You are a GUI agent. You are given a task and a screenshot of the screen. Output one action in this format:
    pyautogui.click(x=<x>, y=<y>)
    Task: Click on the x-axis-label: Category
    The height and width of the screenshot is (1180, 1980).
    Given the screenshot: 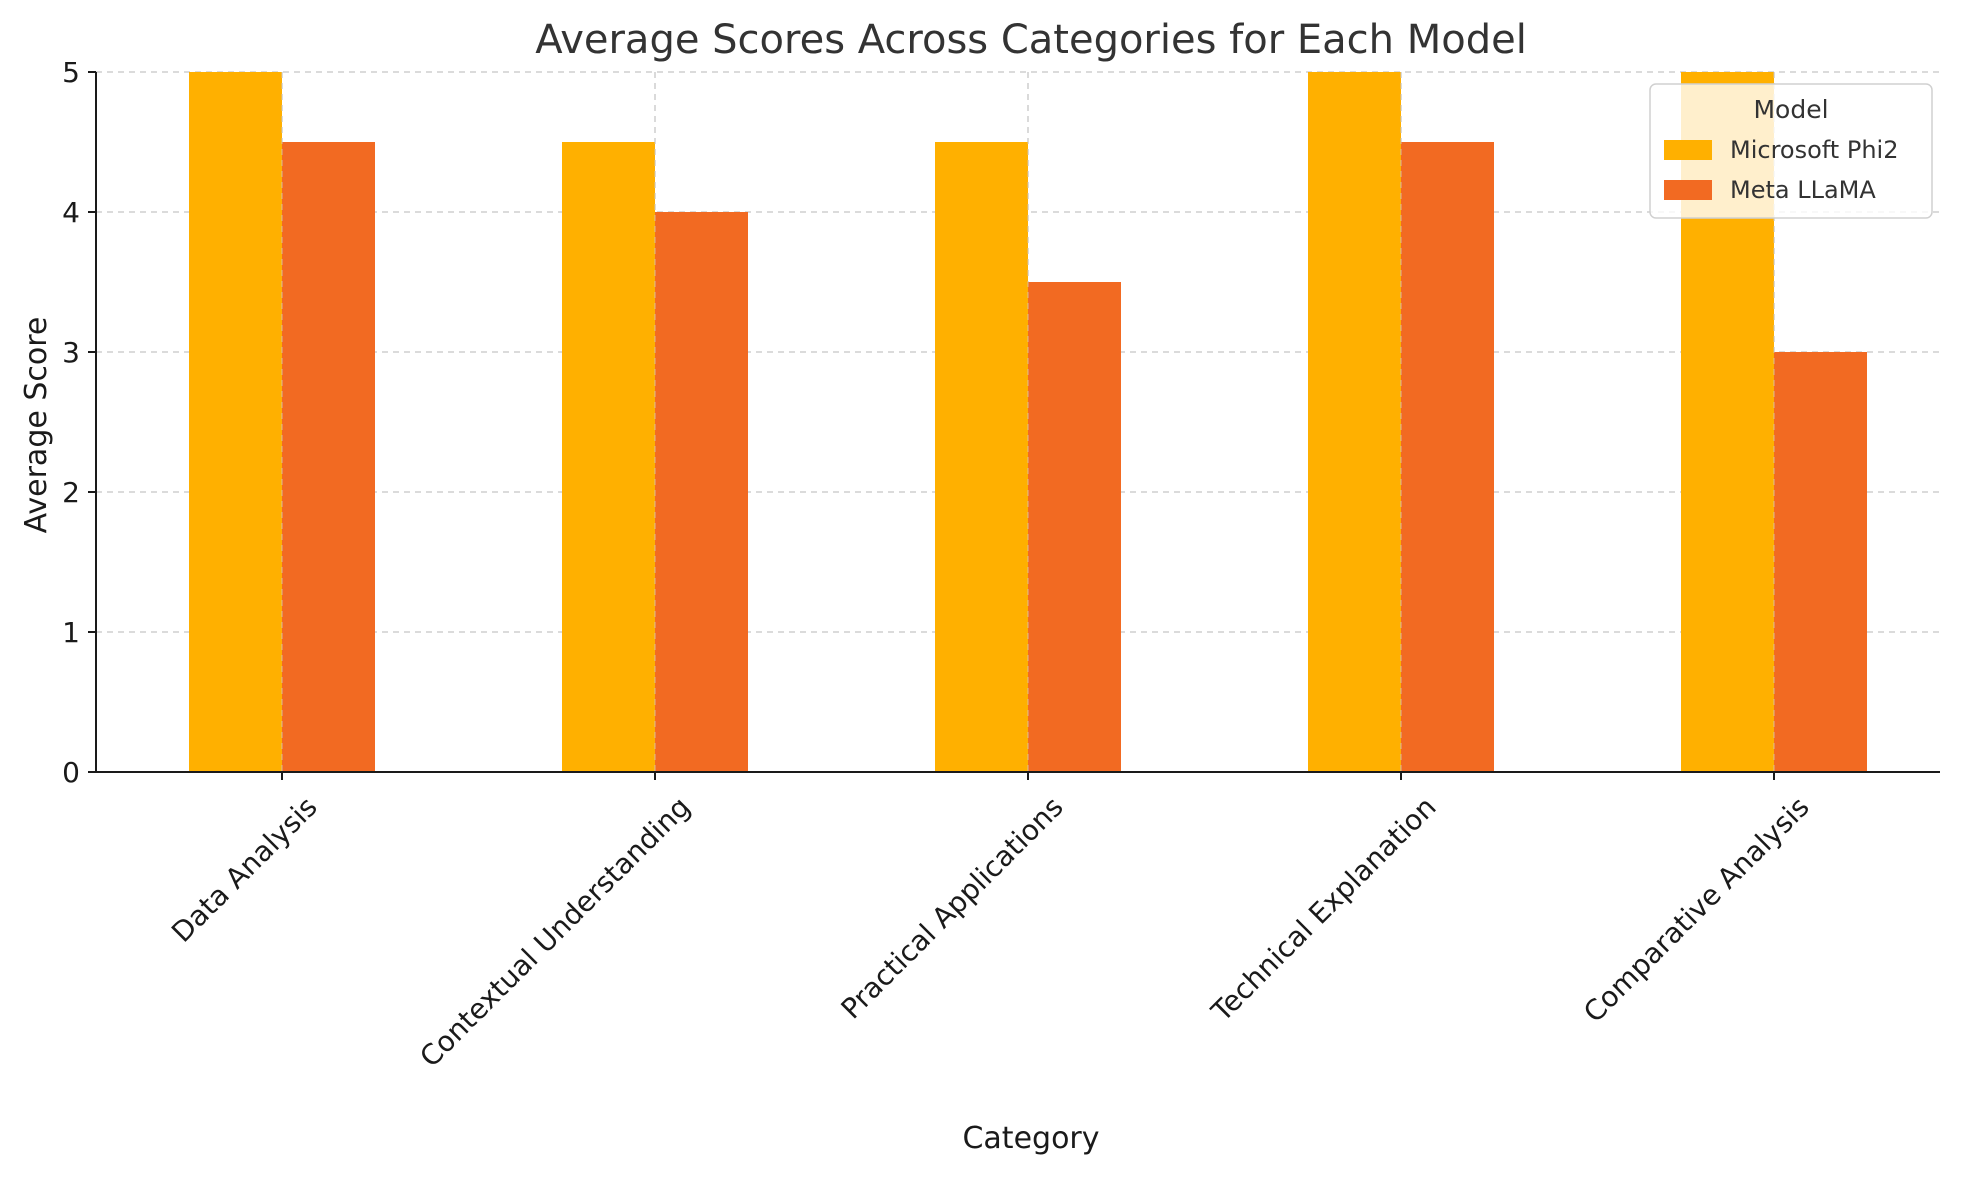 What is the action you would take?
    pyautogui.click(x=1030, y=1138)
    